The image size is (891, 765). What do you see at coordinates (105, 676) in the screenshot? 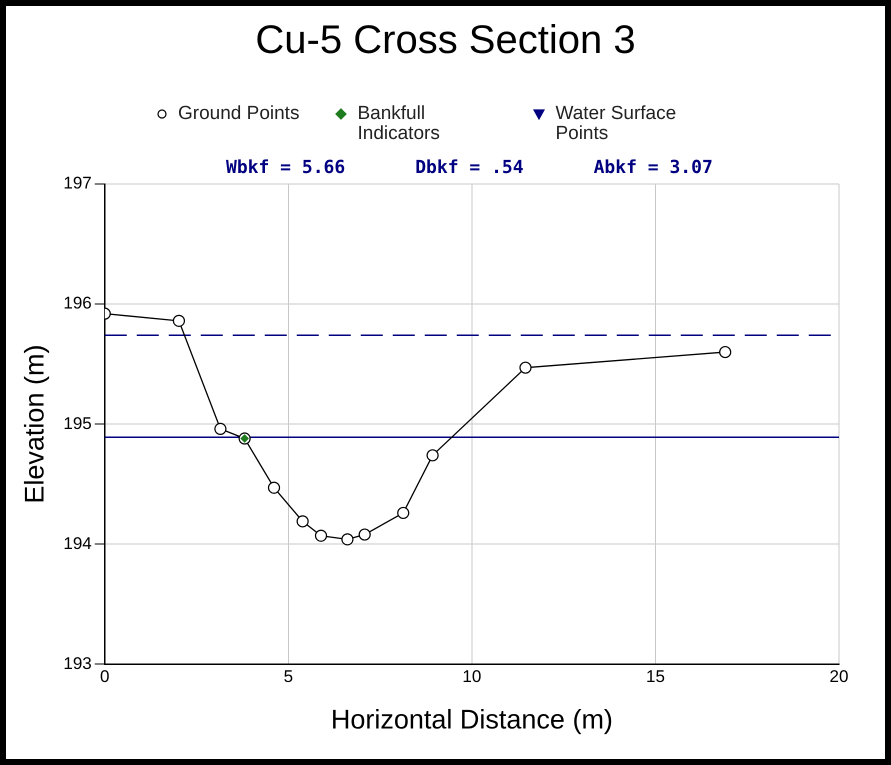
I see `x-tick-label: 0` at bounding box center [105, 676].